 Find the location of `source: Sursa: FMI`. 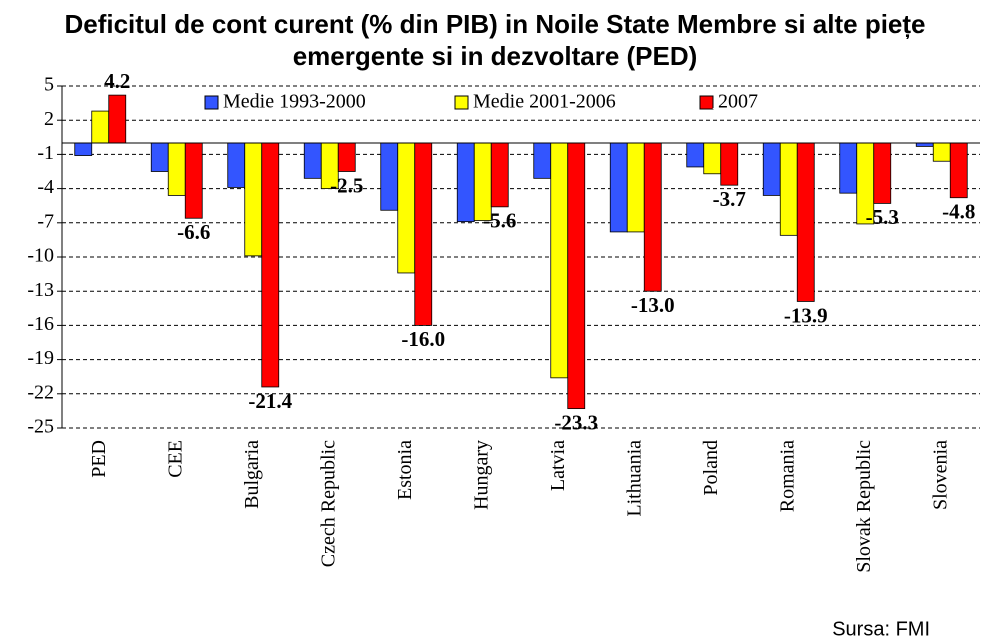

source: Sursa: FMI is located at coordinates (881, 629).